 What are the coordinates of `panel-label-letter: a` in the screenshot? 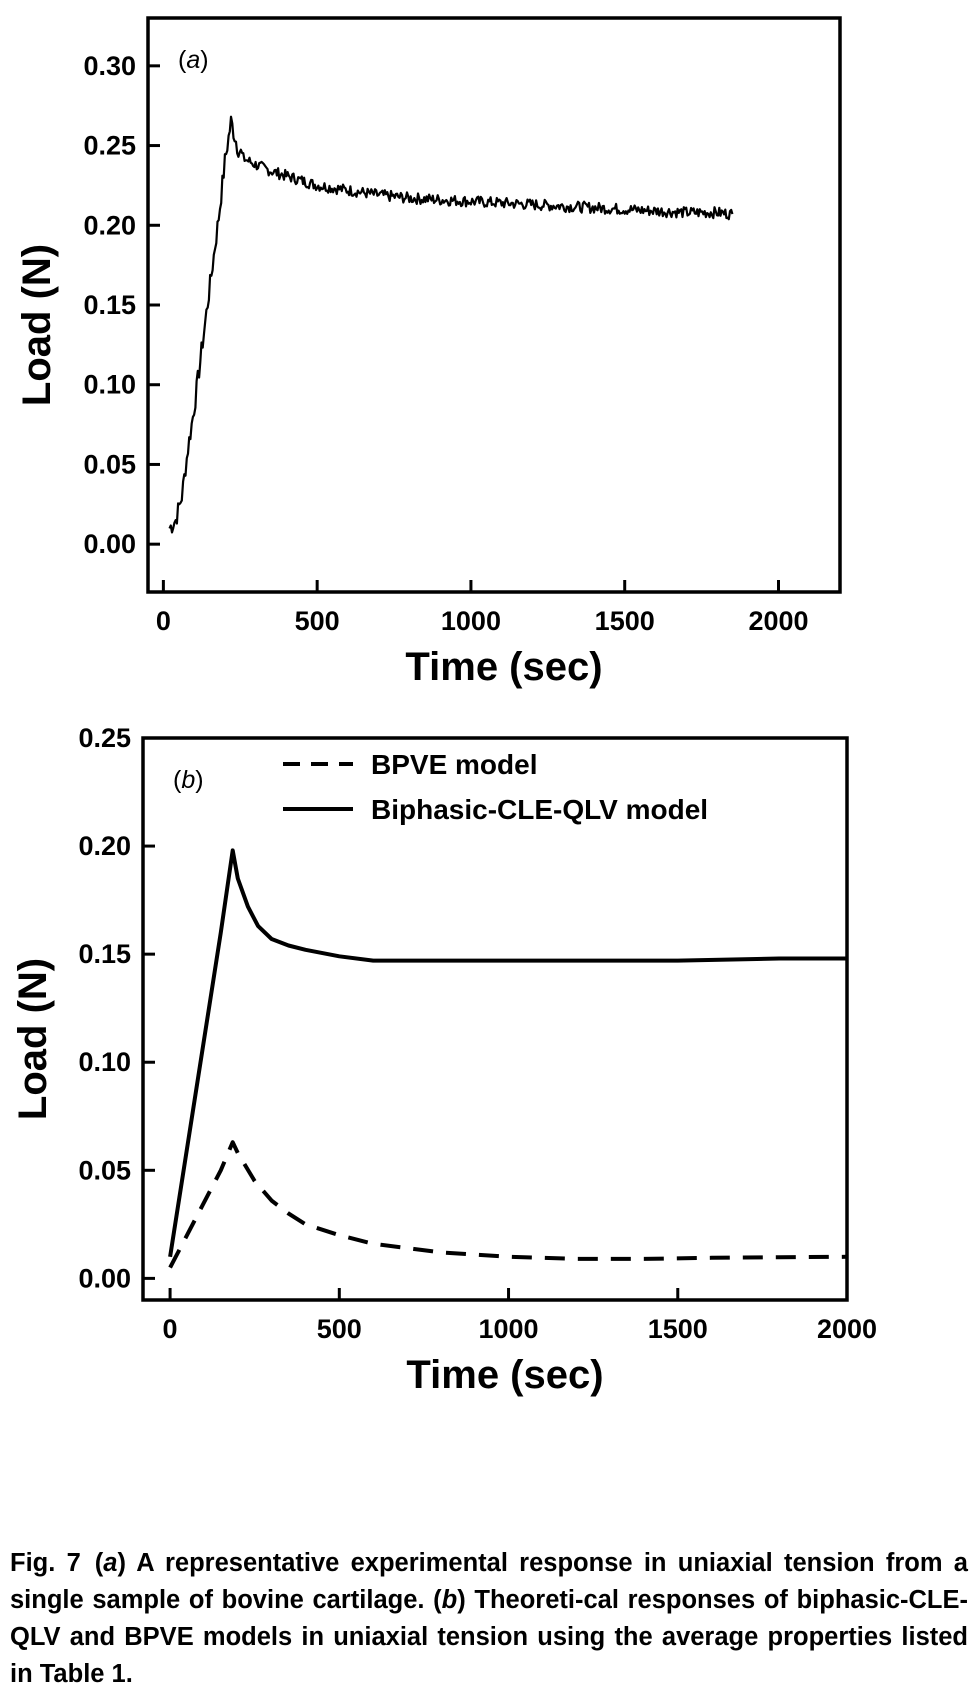 It's located at (193, 60).